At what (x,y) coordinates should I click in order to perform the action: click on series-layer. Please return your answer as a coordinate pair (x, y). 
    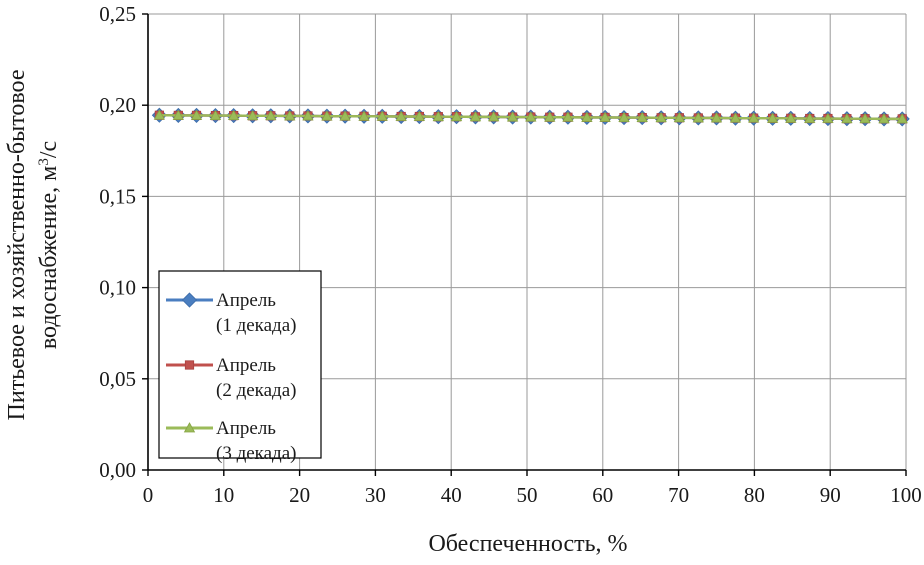
    Looking at the image, I should click on (530, 117).